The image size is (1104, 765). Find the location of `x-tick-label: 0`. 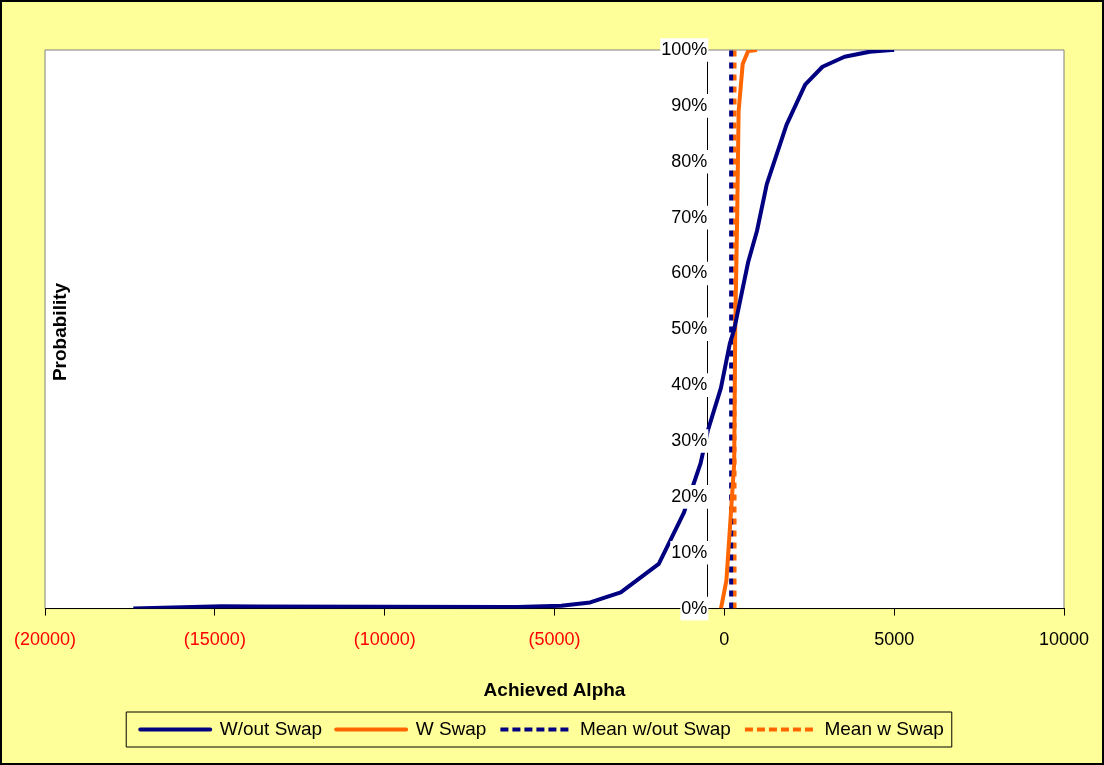

x-tick-label: 0 is located at coordinates (724, 639).